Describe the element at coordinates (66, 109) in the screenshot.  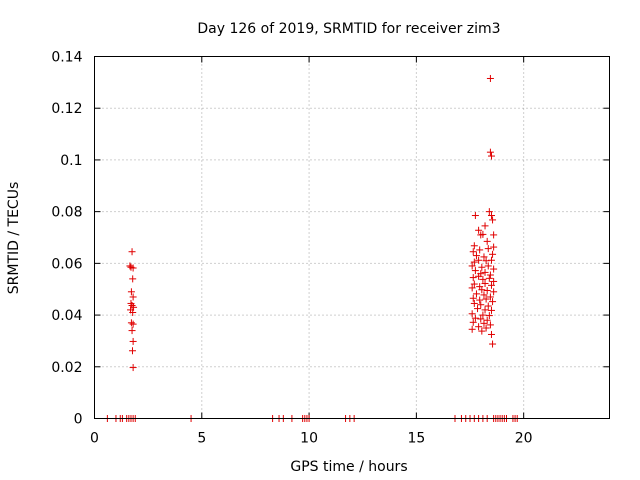
I see `y-tick-label: 0.12` at that location.